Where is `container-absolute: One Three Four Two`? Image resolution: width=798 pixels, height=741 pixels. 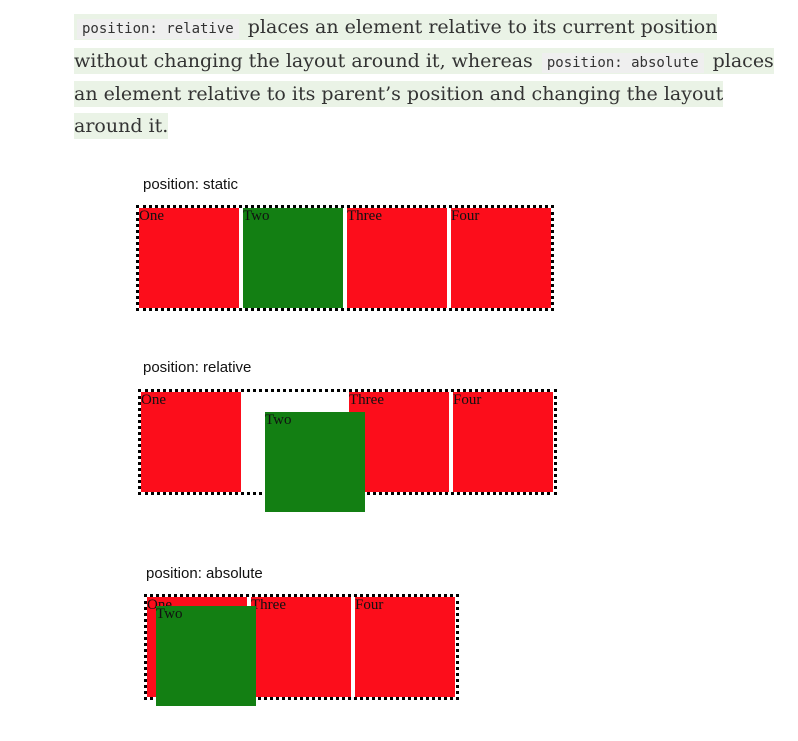
container-absolute: One Three Four Two is located at coordinates (301, 650).